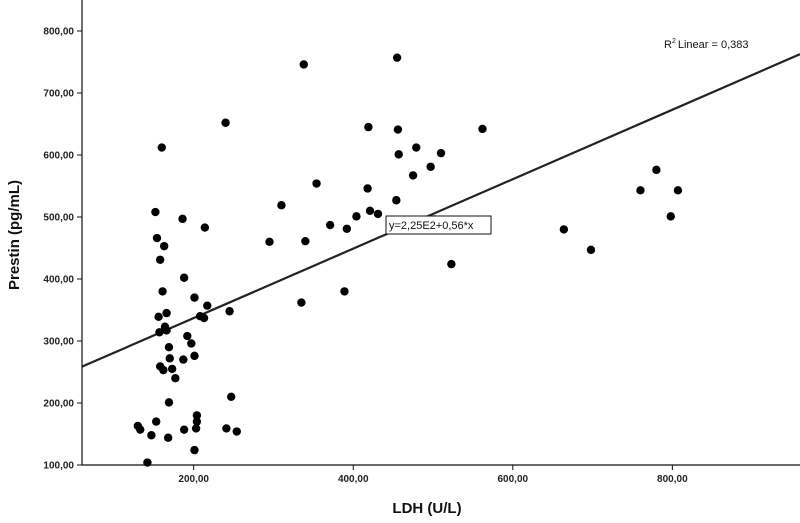  What do you see at coordinates (58, 466) in the screenshot?
I see `y-tick-label: 100,00` at bounding box center [58, 466].